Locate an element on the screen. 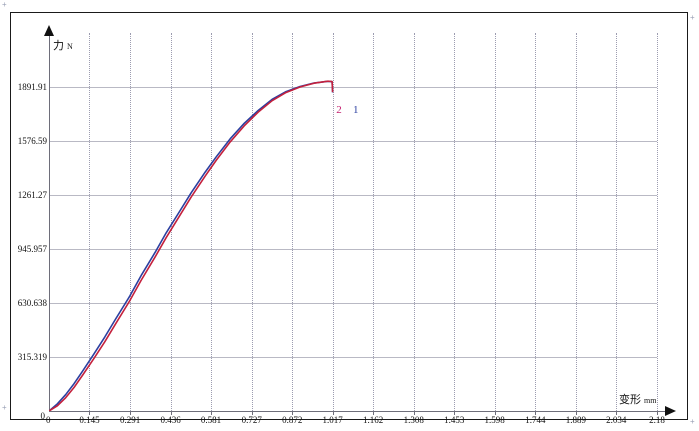  x-axis-tick-label: 0.291 is located at coordinates (130, 420).